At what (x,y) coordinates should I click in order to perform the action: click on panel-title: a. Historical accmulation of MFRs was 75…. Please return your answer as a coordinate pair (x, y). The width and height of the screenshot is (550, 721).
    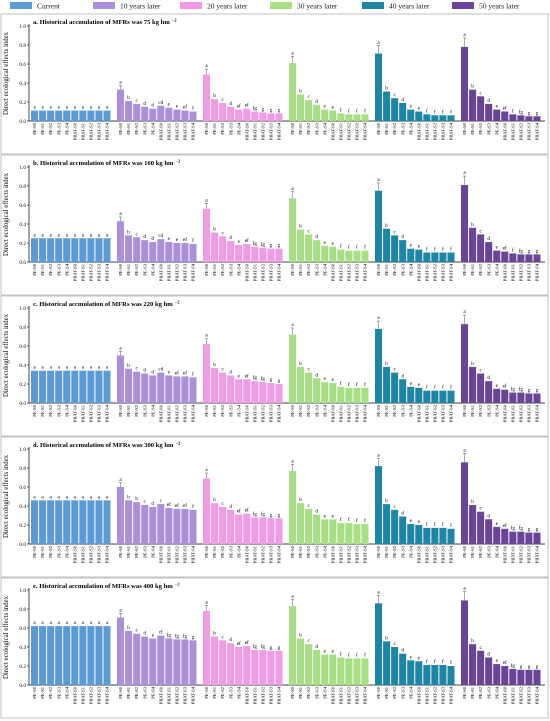
    Looking at the image, I should click on (105, 22).